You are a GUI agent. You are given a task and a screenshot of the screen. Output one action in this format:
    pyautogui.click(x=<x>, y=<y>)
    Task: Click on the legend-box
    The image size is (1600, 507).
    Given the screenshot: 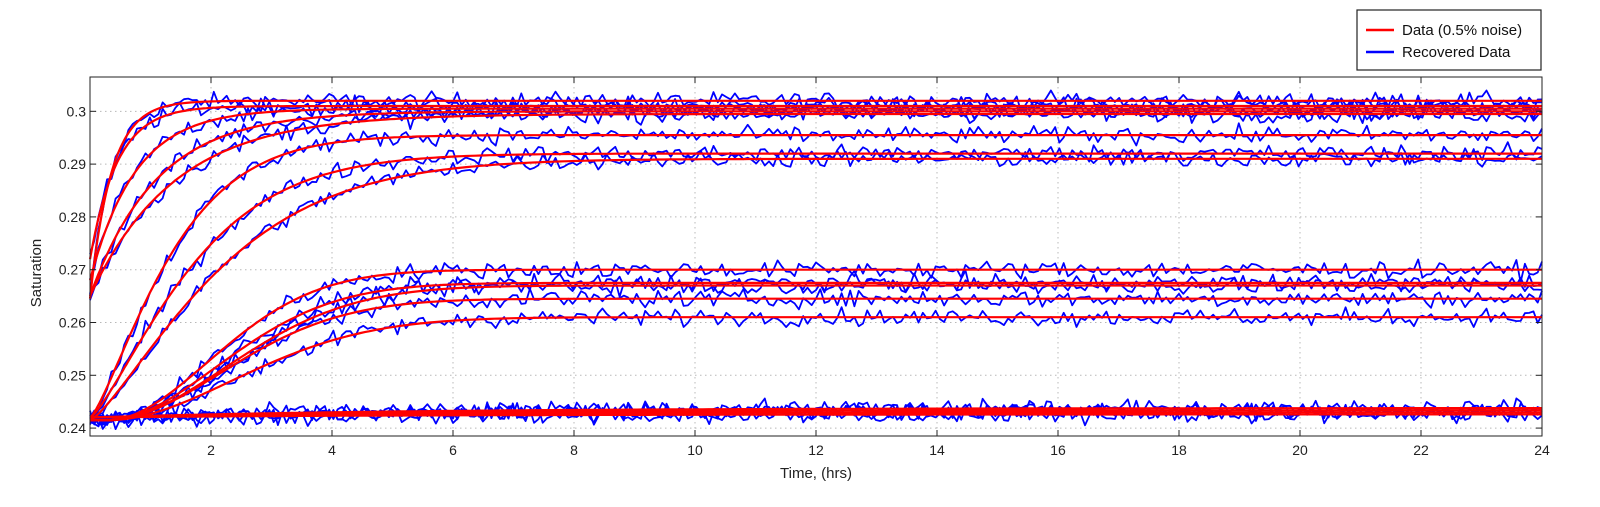 What is the action you would take?
    pyautogui.click(x=1449, y=40)
    